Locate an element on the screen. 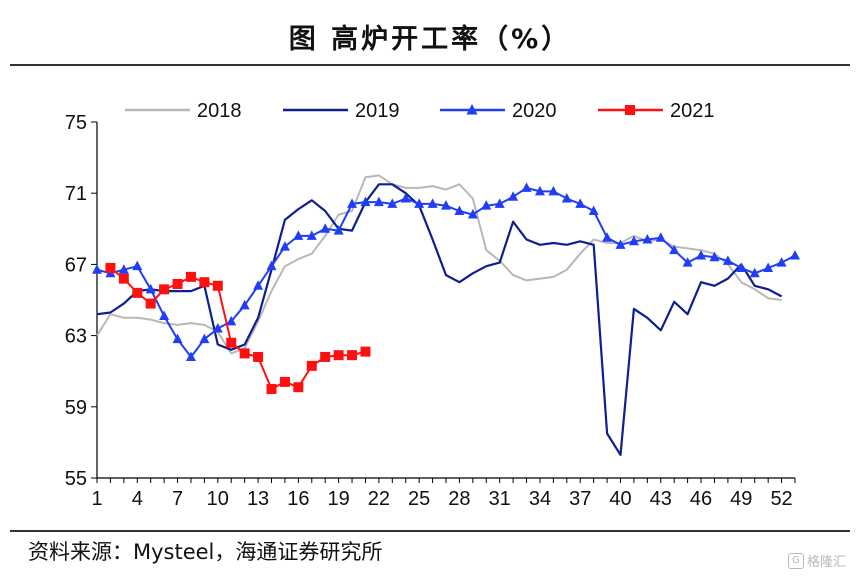 Image resolution: width=860 pixels, height=580 pixels. watermark: G 格隆汇 is located at coordinates (816, 560).